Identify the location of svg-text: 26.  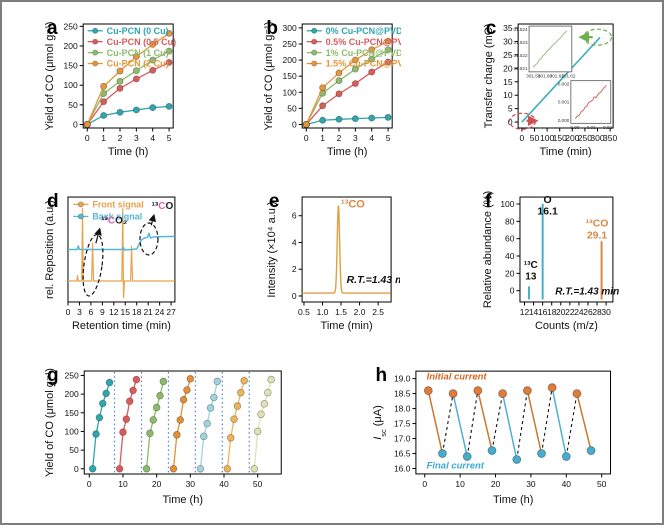
(588, 312).